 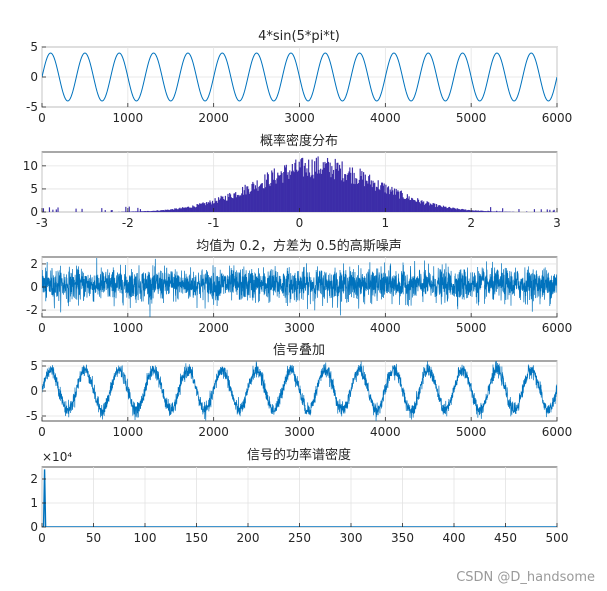 I want to click on x-tick-label: 3000, so click(x=299, y=118).